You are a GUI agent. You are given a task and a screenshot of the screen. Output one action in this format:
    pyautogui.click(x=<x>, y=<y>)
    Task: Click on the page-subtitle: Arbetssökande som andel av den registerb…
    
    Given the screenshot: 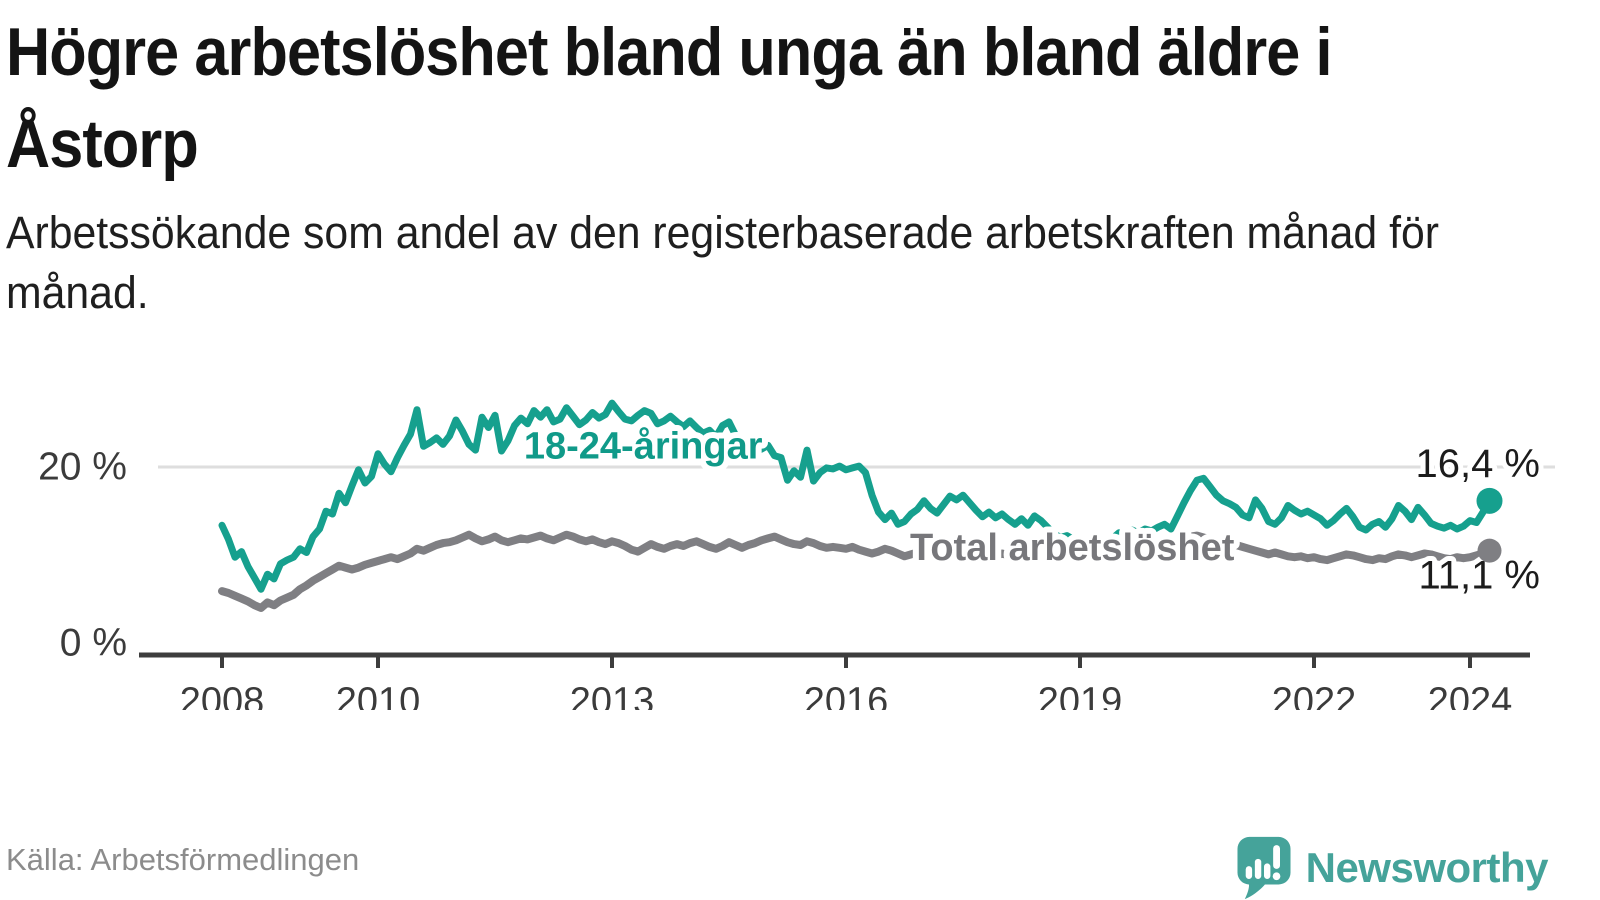 What is the action you would take?
    pyautogui.click(x=722, y=262)
    